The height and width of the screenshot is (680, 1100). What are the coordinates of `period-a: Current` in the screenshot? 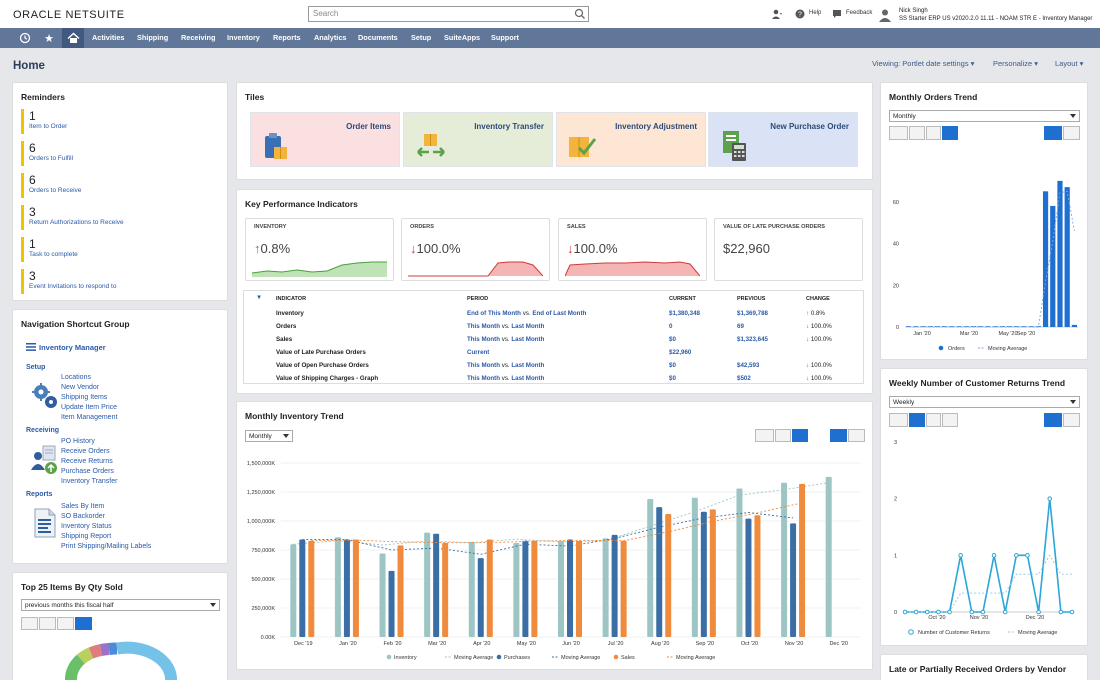 It's located at (478, 352).